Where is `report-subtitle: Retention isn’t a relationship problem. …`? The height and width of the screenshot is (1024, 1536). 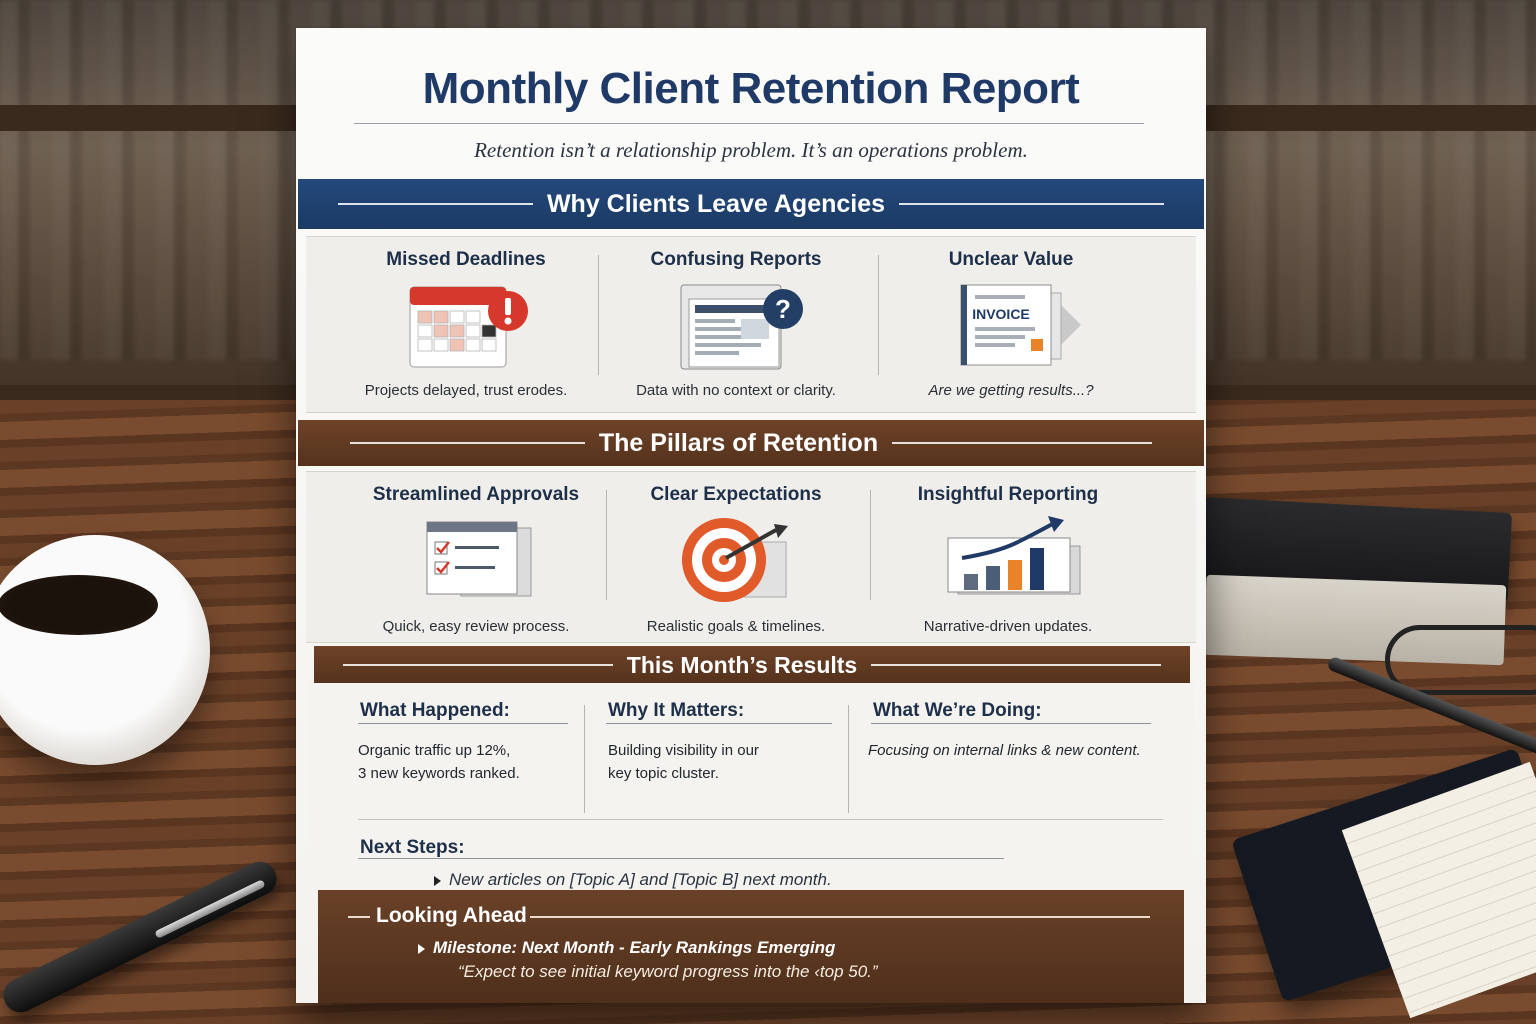
report-subtitle: Retention isn’t a relationship problem. … is located at coordinates (751, 150).